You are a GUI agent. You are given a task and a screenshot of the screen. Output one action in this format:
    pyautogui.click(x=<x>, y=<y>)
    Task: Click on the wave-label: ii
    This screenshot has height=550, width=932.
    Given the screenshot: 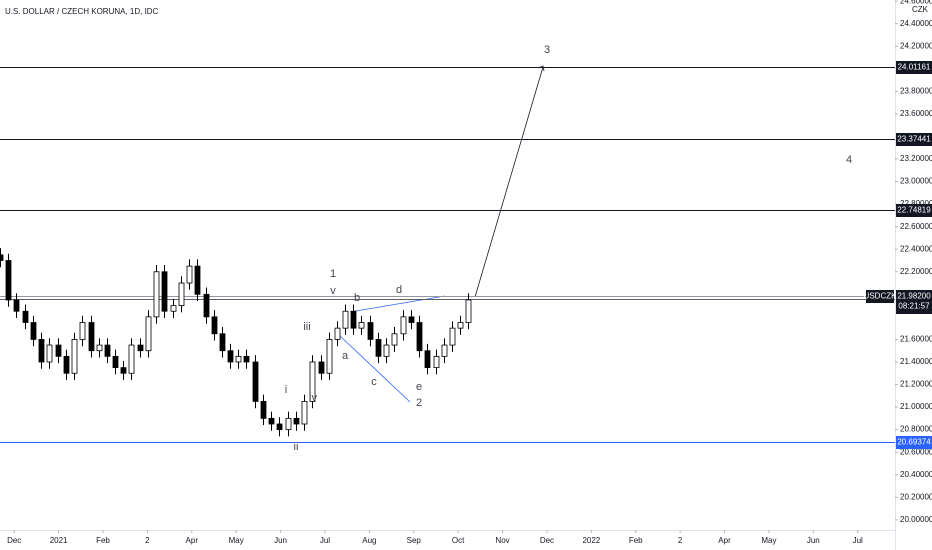 What is the action you would take?
    pyautogui.click(x=296, y=447)
    